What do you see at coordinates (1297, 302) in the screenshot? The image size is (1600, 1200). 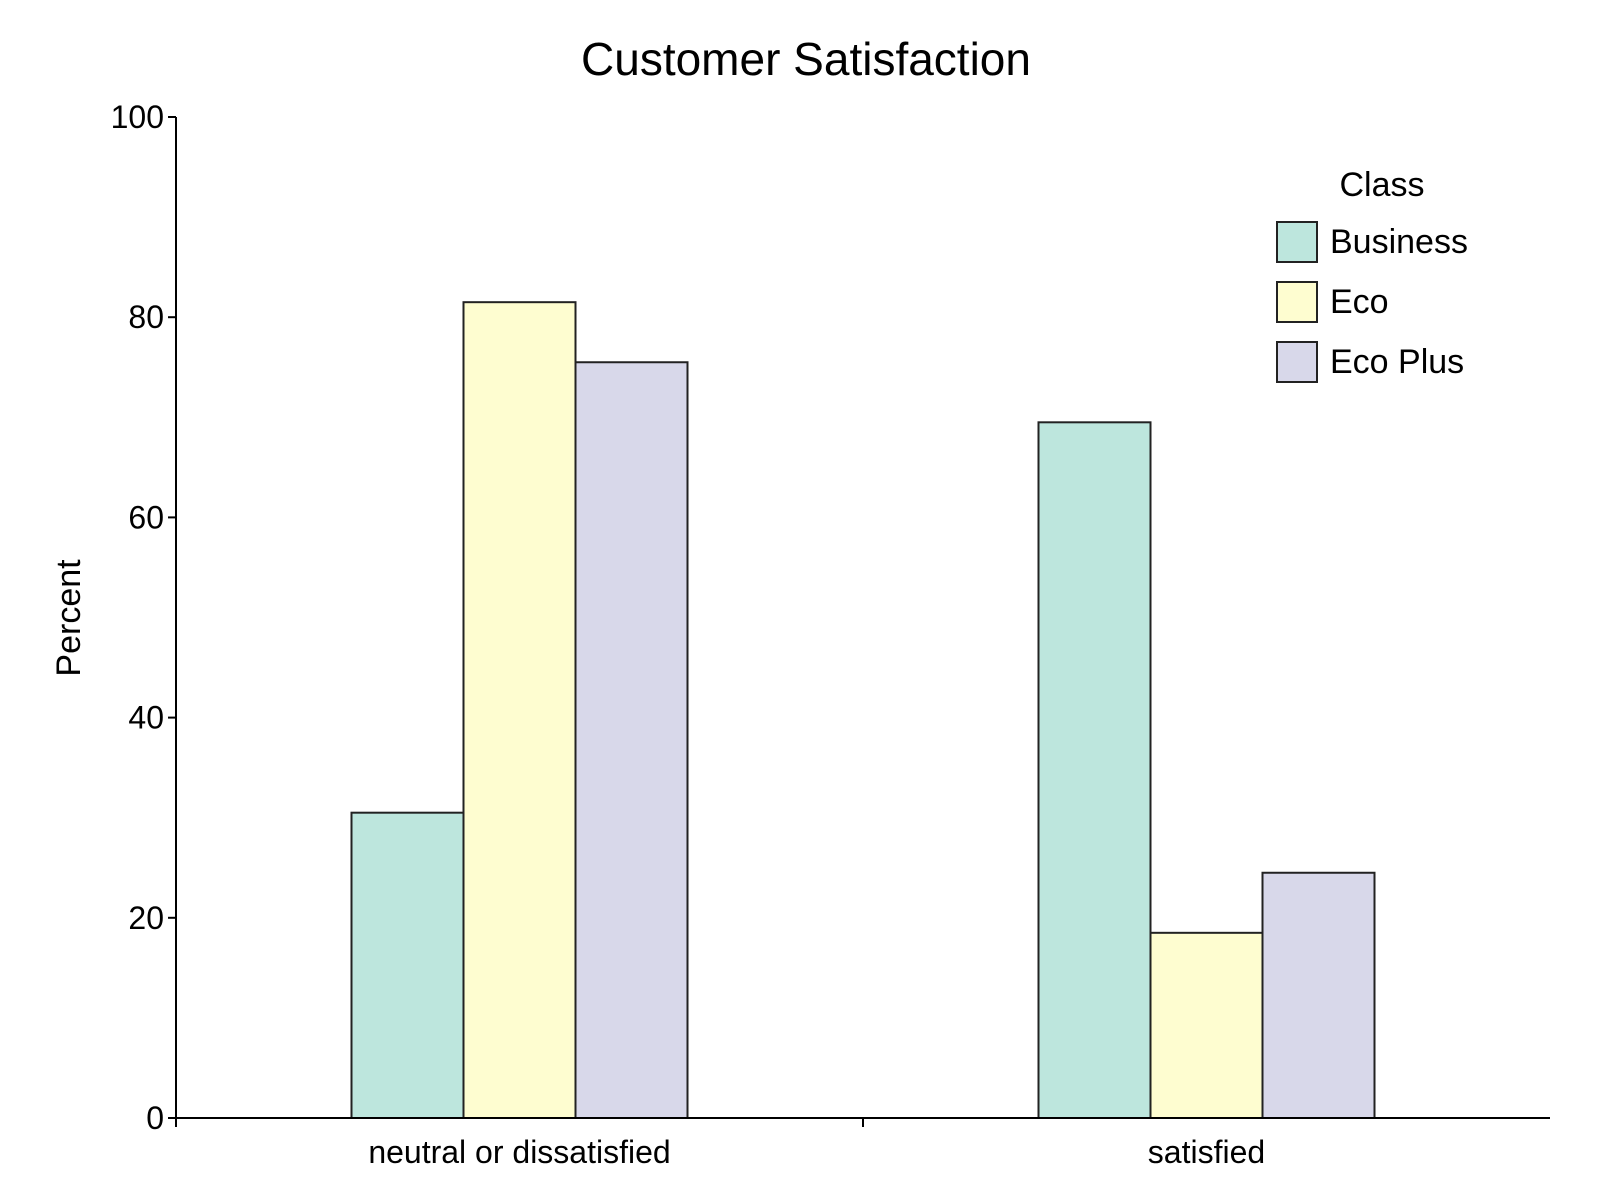 I see `legend-swatch-eco` at bounding box center [1297, 302].